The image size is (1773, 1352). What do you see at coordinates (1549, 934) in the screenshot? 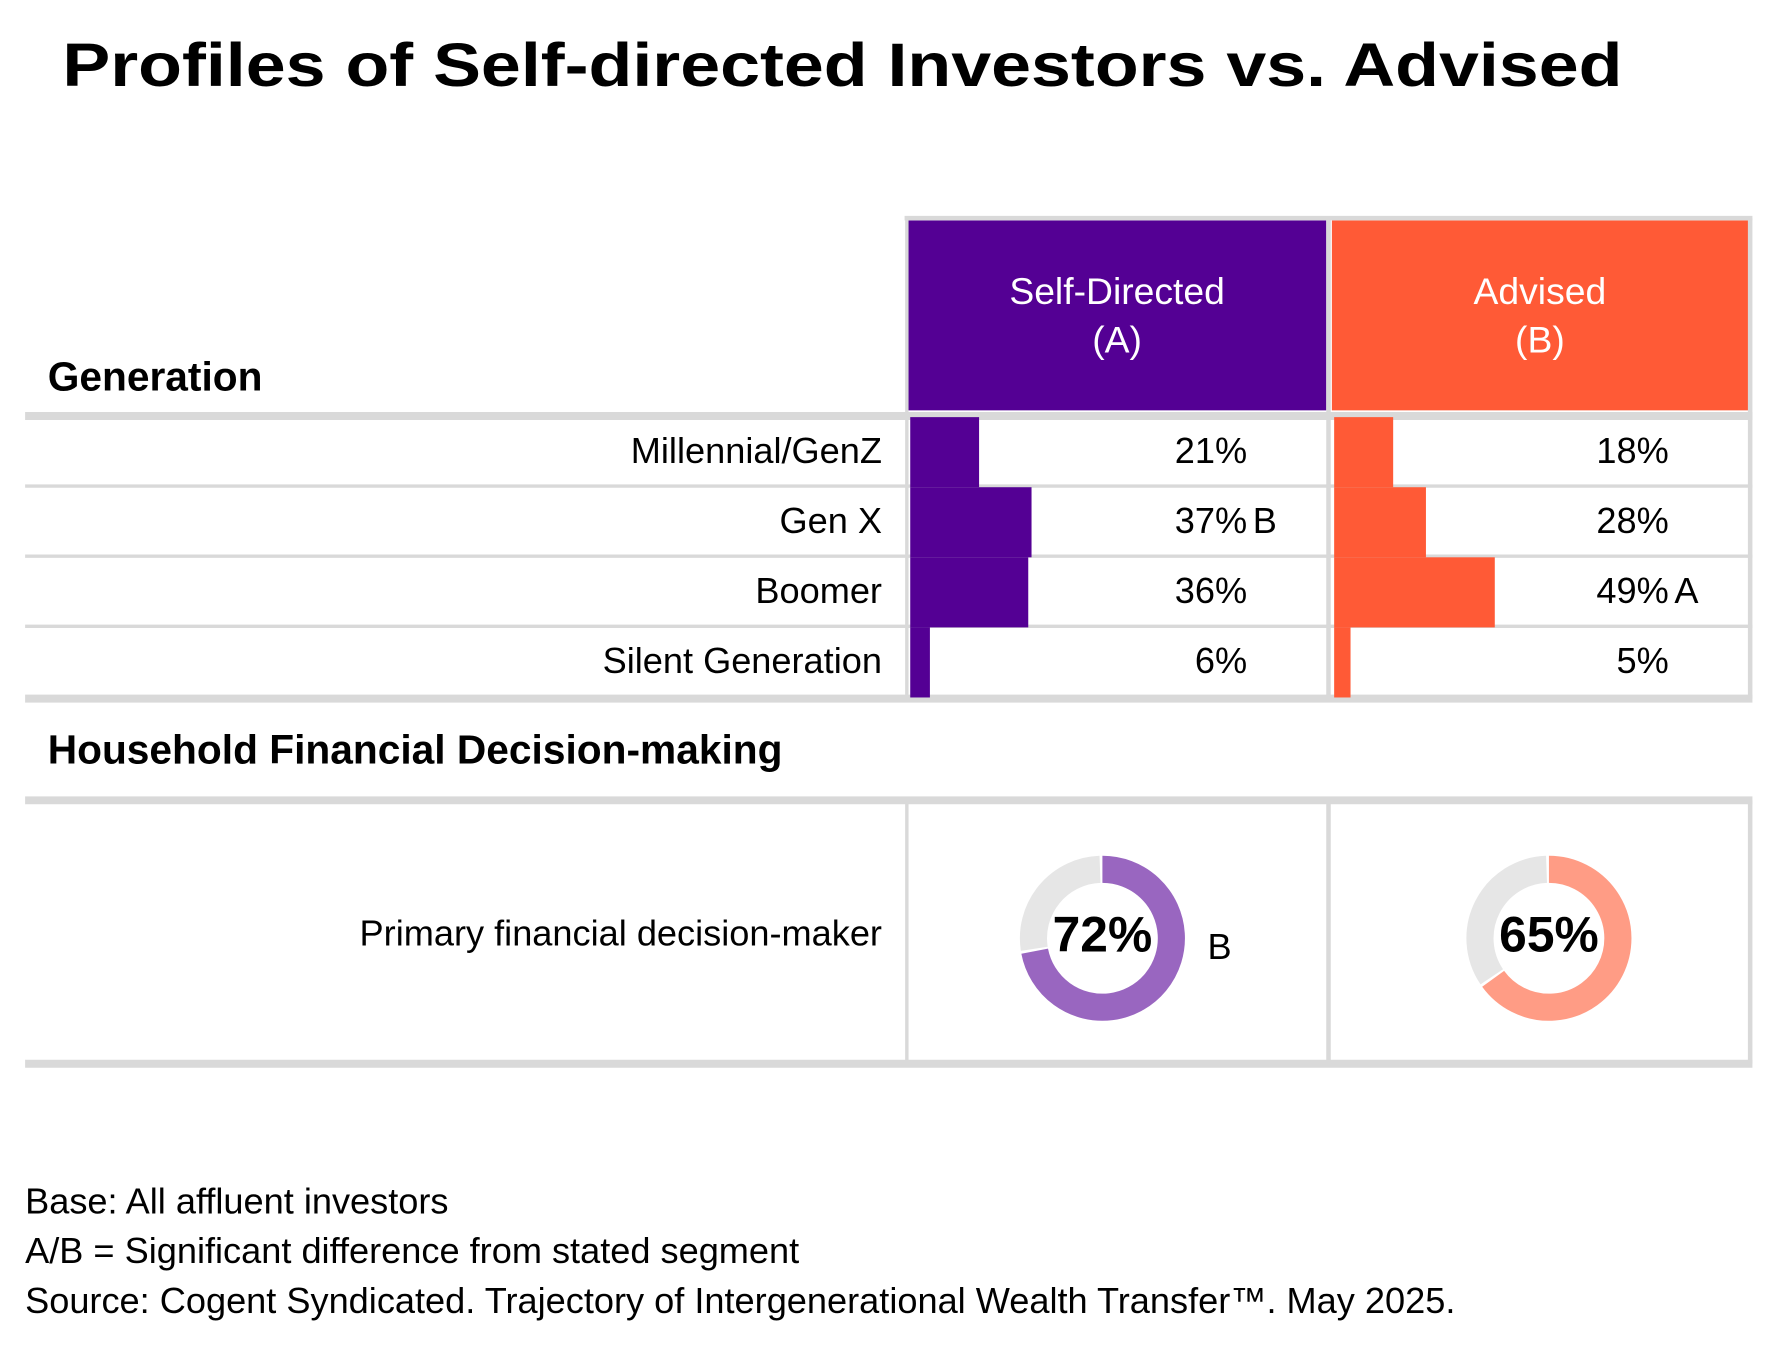
I see `donut-label: 65%` at bounding box center [1549, 934].